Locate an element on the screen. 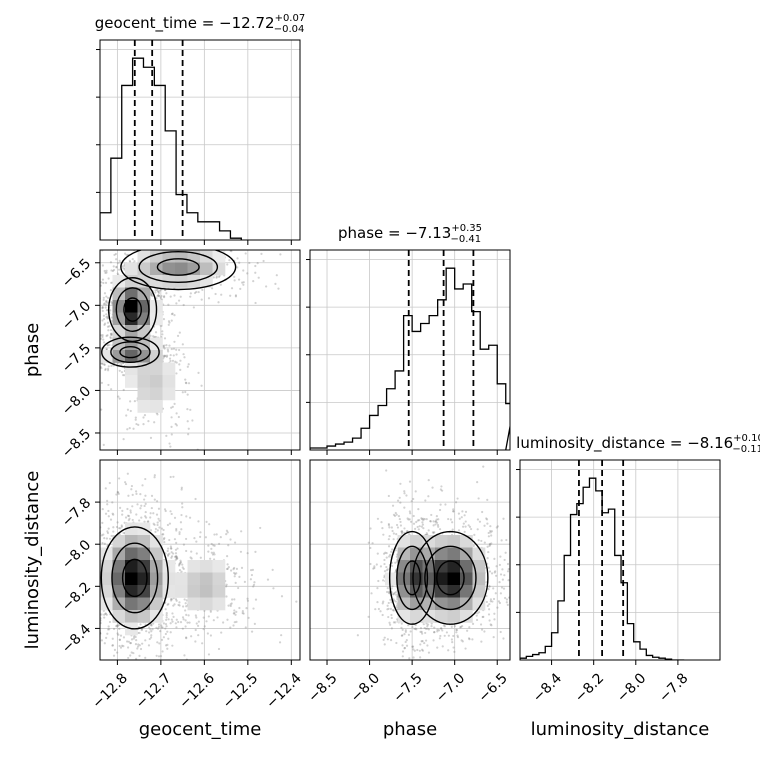  contour-line is located at coordinates (134, 578).